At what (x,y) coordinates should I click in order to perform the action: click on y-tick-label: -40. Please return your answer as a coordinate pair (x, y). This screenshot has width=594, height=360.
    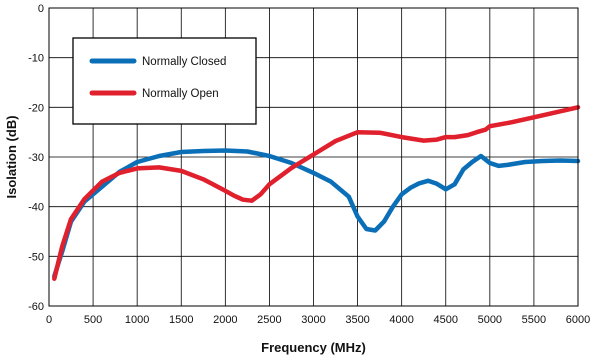
    Looking at the image, I should click on (36, 208).